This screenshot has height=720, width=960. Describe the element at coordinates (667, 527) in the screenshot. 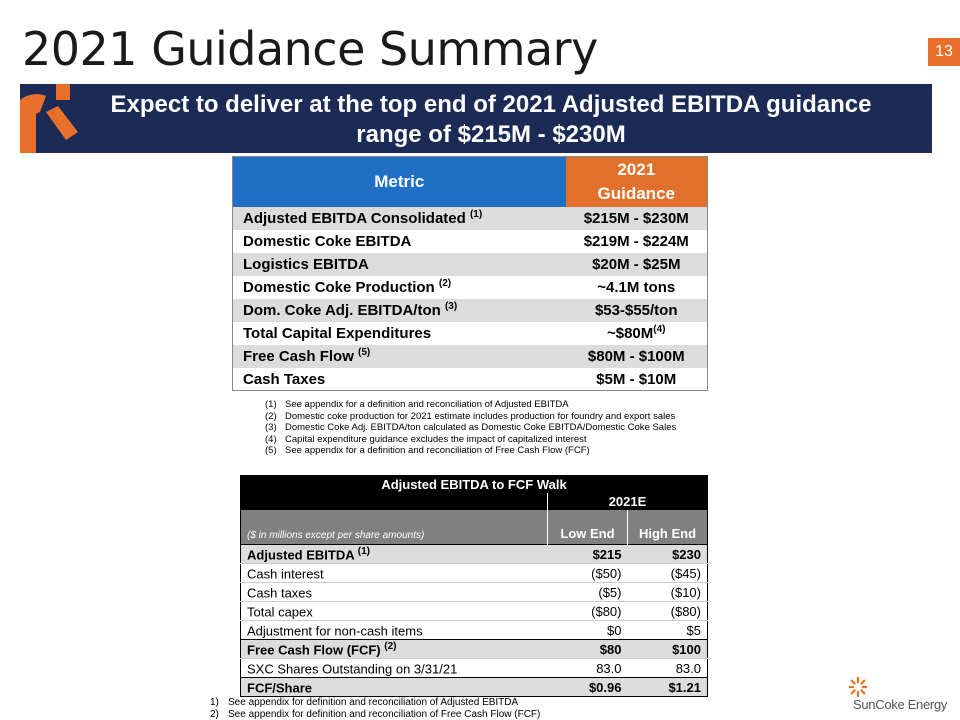

I see `high-end-header: High End` at that location.